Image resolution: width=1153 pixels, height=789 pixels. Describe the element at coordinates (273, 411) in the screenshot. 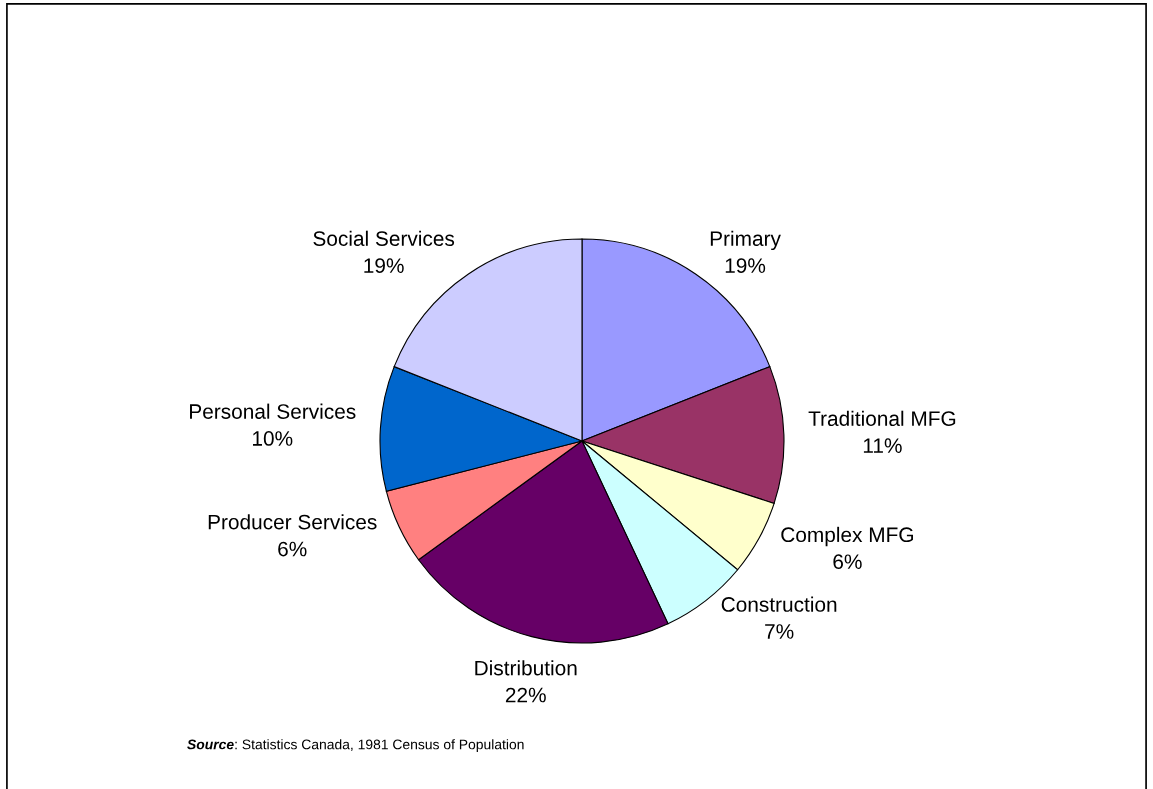

I see `slice-label: Personal Services` at that location.